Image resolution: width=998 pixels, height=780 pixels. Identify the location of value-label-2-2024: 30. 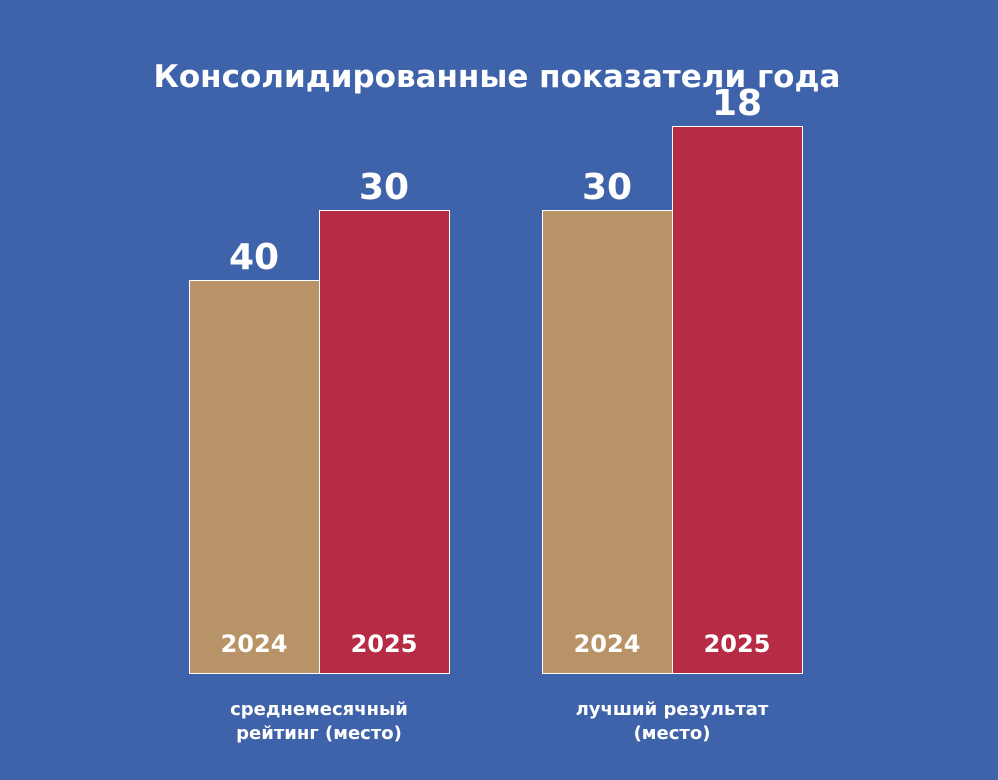
(607, 187).